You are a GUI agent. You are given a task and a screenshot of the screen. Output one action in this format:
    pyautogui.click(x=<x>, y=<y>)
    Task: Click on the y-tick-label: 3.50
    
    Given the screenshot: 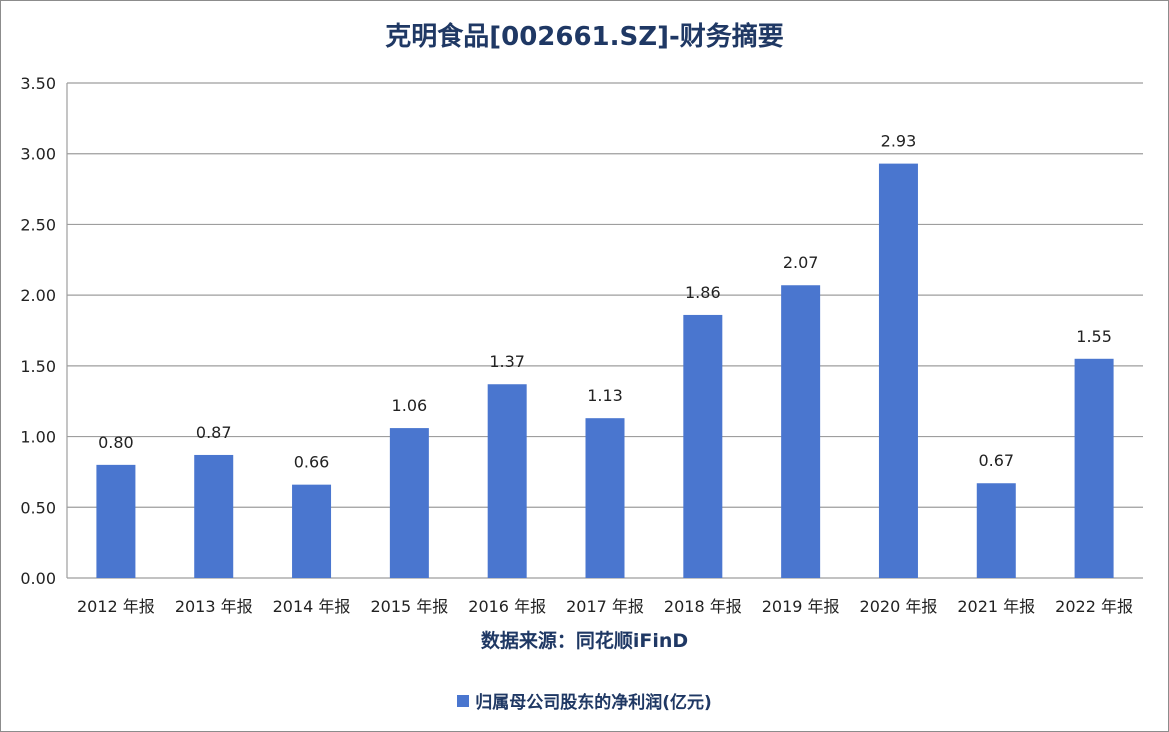 What is the action you would take?
    pyautogui.click(x=38, y=83)
    